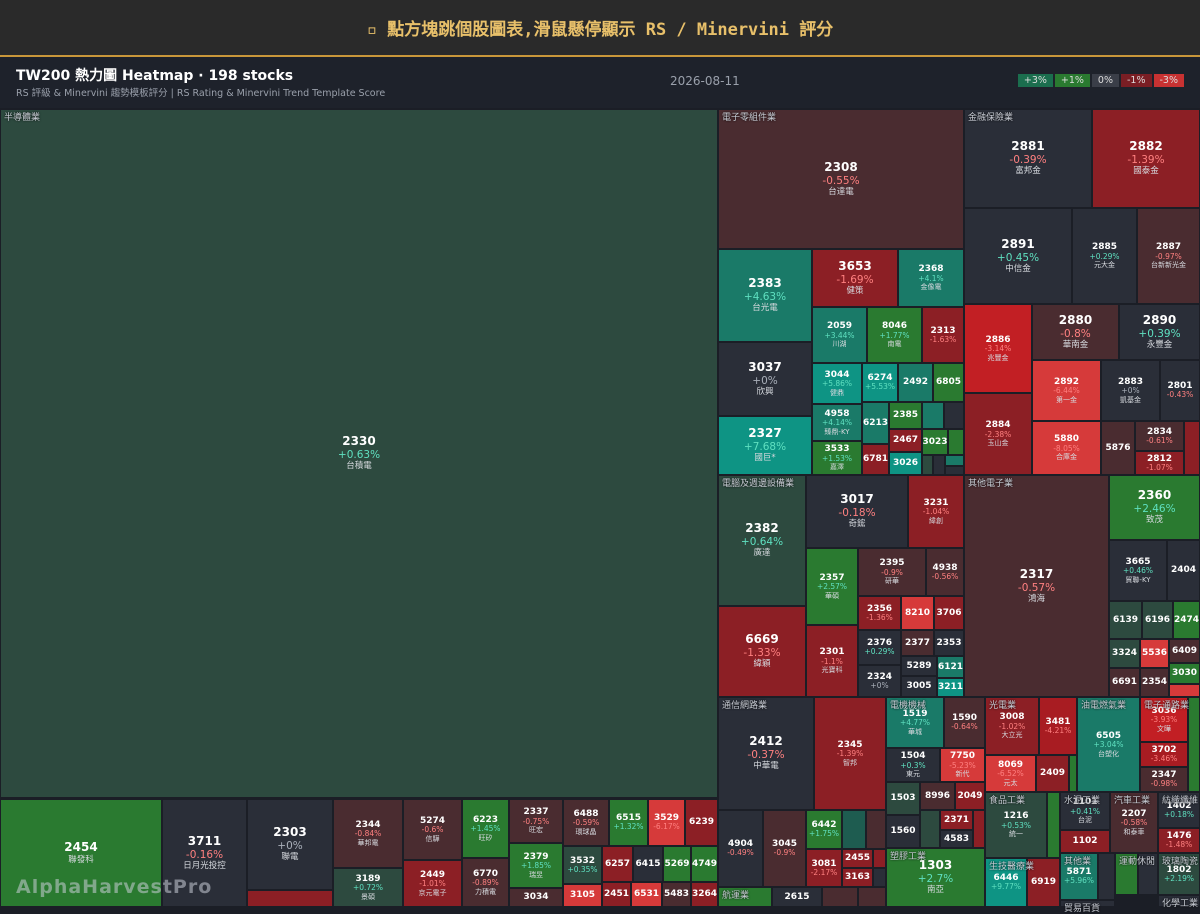 The image size is (1200, 914). What do you see at coordinates (1104, 256) in the screenshot?
I see `stock-tile: 2885 +0.29% 元大金` at bounding box center [1104, 256].